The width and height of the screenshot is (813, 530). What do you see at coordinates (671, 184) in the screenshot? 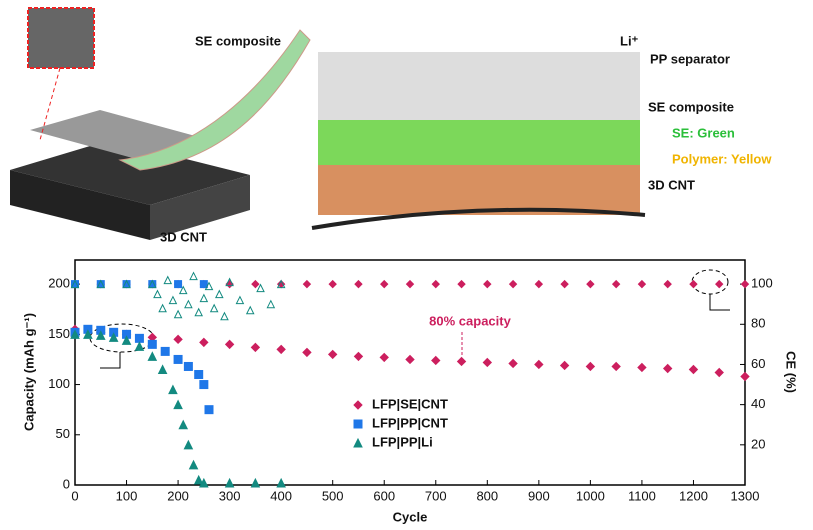
I see `label: 3D CNT` at bounding box center [671, 184].